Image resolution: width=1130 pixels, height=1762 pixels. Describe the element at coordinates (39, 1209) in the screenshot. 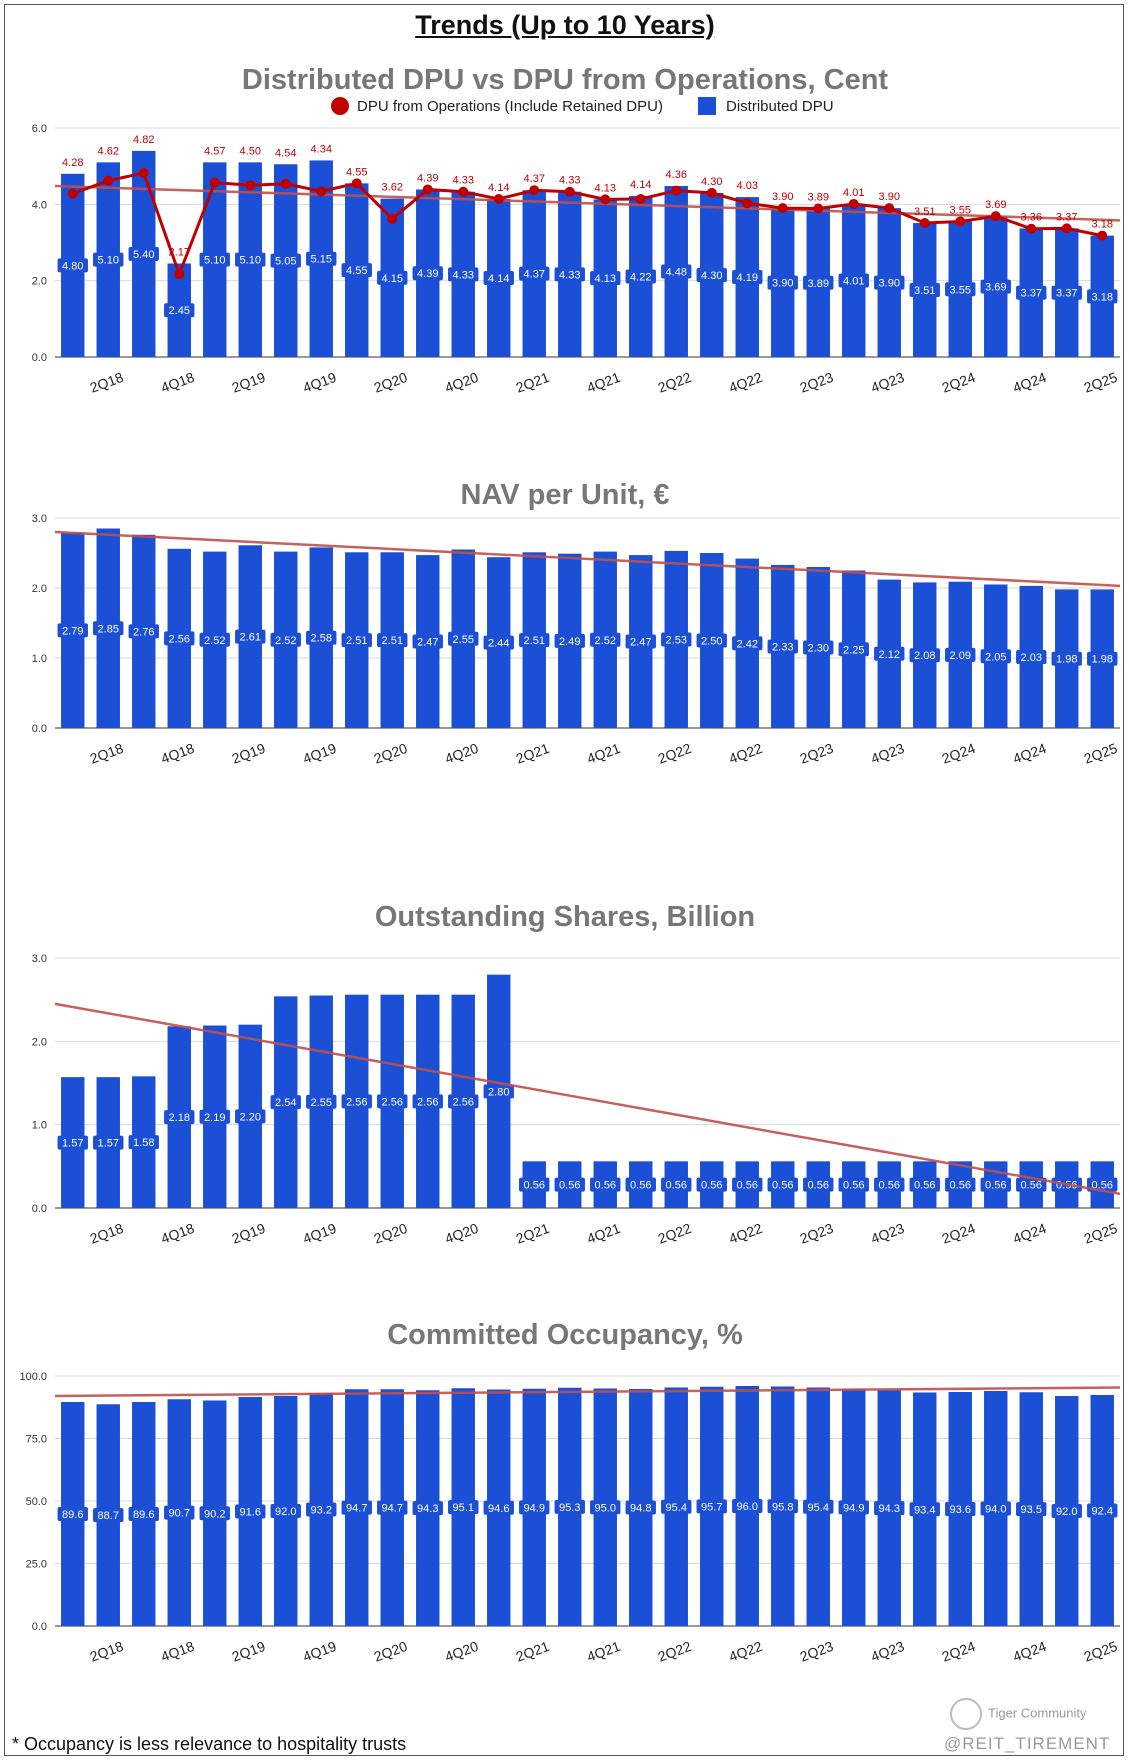

I see `y-tick-label: 0.0` at that location.